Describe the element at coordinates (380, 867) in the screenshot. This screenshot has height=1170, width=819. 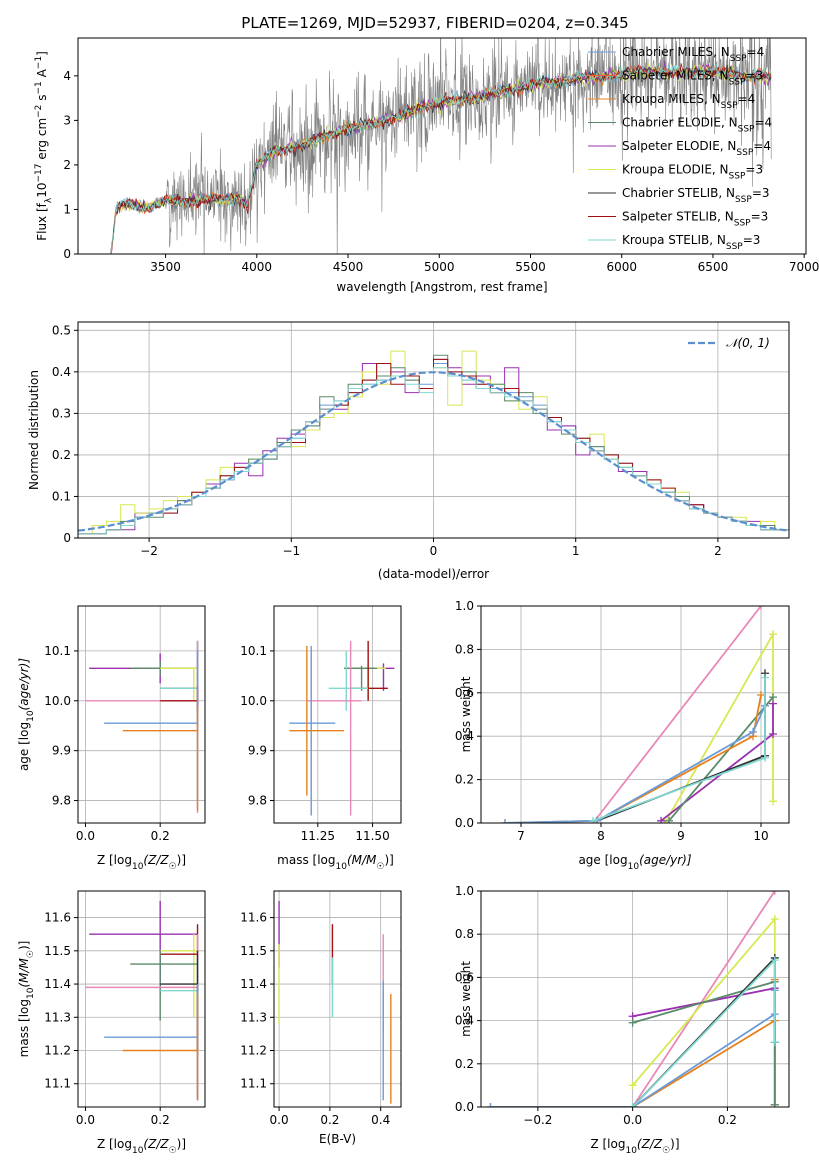
I see `label-part: ☉` at that location.